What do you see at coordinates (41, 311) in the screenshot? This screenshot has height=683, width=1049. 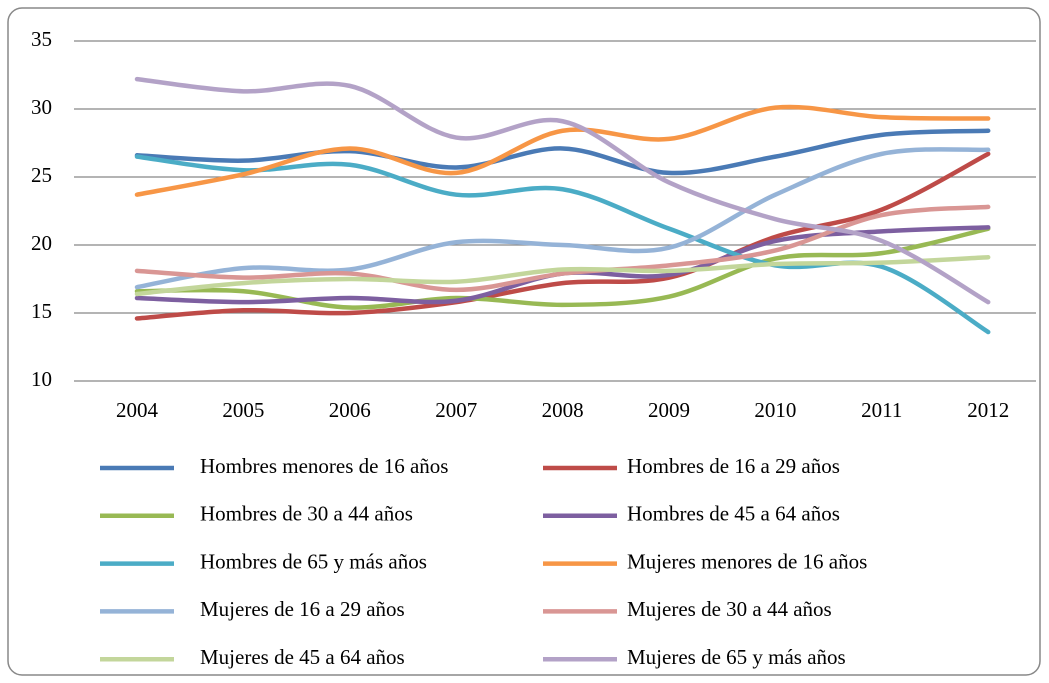 I see `y-tick-label: 15` at bounding box center [41, 311].